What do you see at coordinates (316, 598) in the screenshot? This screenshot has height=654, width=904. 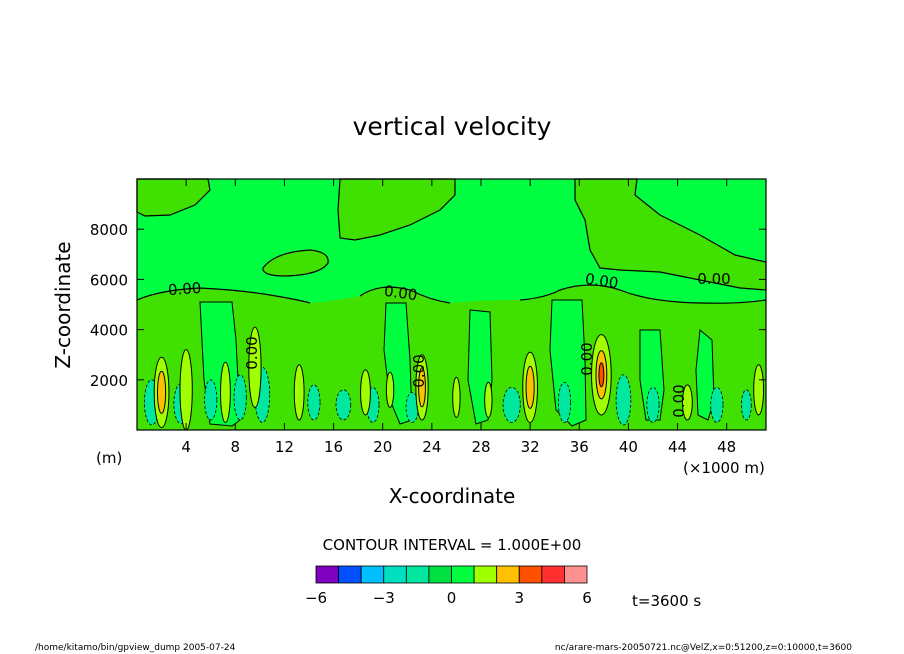 I see `colorbar-tick-label: −6` at bounding box center [316, 598].